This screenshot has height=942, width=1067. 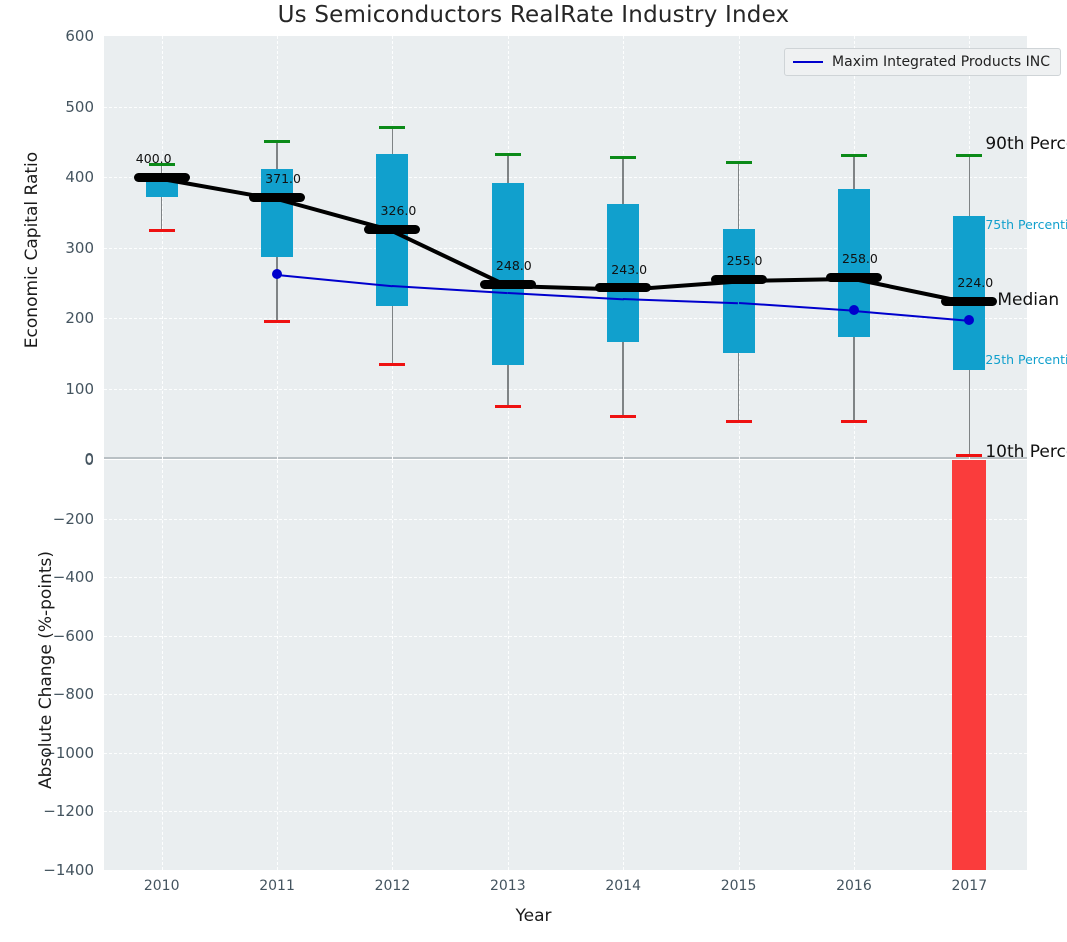 I want to click on panel-divider, so click(x=565, y=458).